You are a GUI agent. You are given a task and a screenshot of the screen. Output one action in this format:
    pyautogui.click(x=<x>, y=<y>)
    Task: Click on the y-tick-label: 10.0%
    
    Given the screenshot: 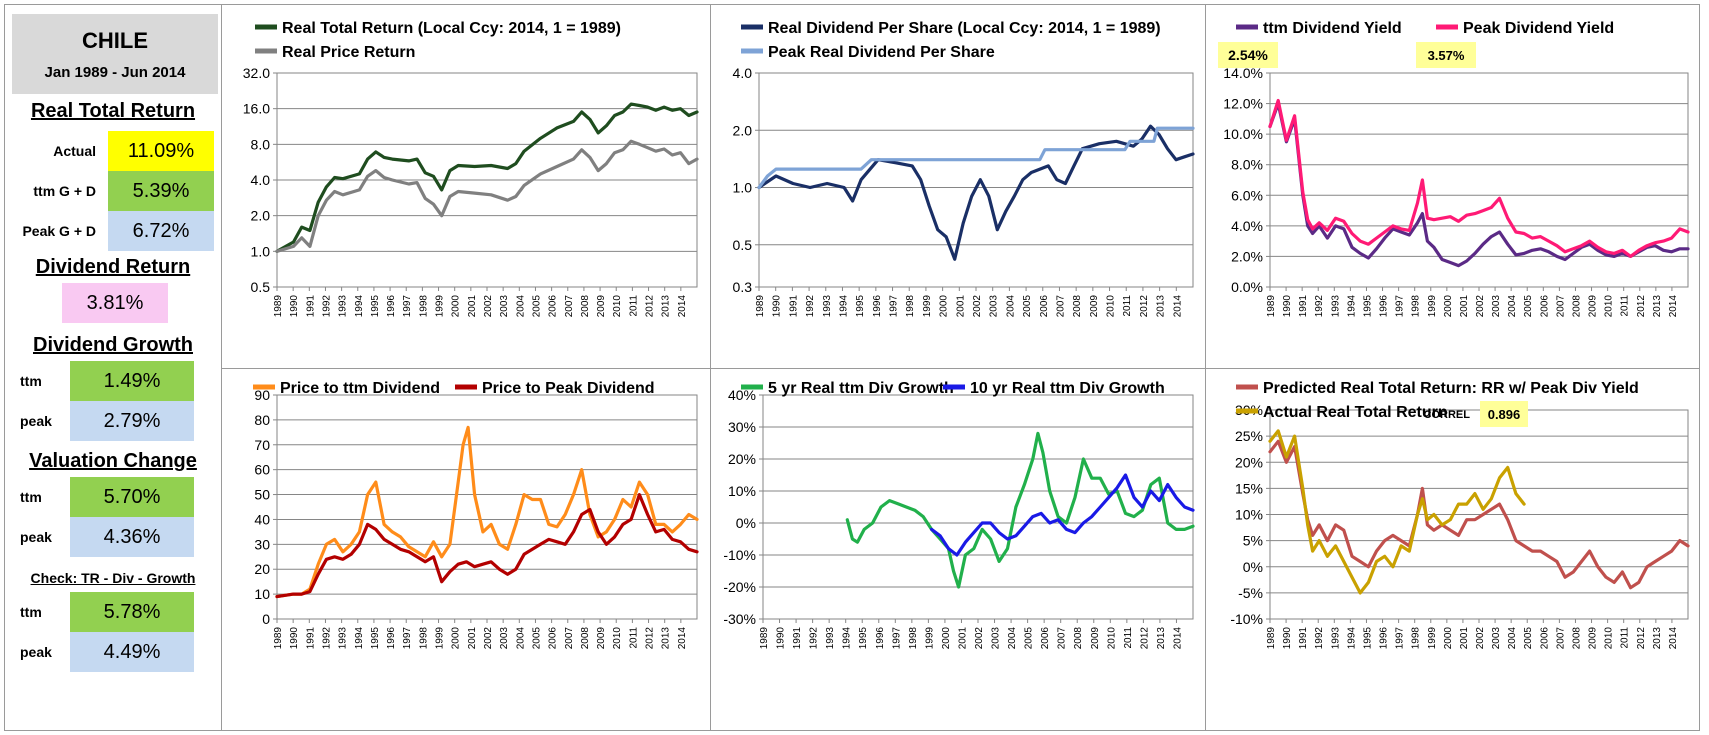 What is the action you would take?
    pyautogui.click(x=1243, y=134)
    